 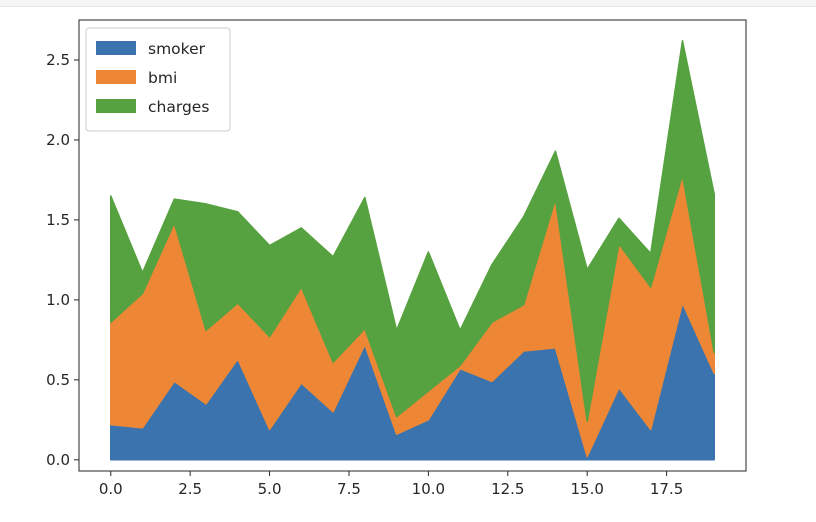 What do you see at coordinates (270, 489) in the screenshot?
I see `x-tick-label: 5.0` at bounding box center [270, 489].